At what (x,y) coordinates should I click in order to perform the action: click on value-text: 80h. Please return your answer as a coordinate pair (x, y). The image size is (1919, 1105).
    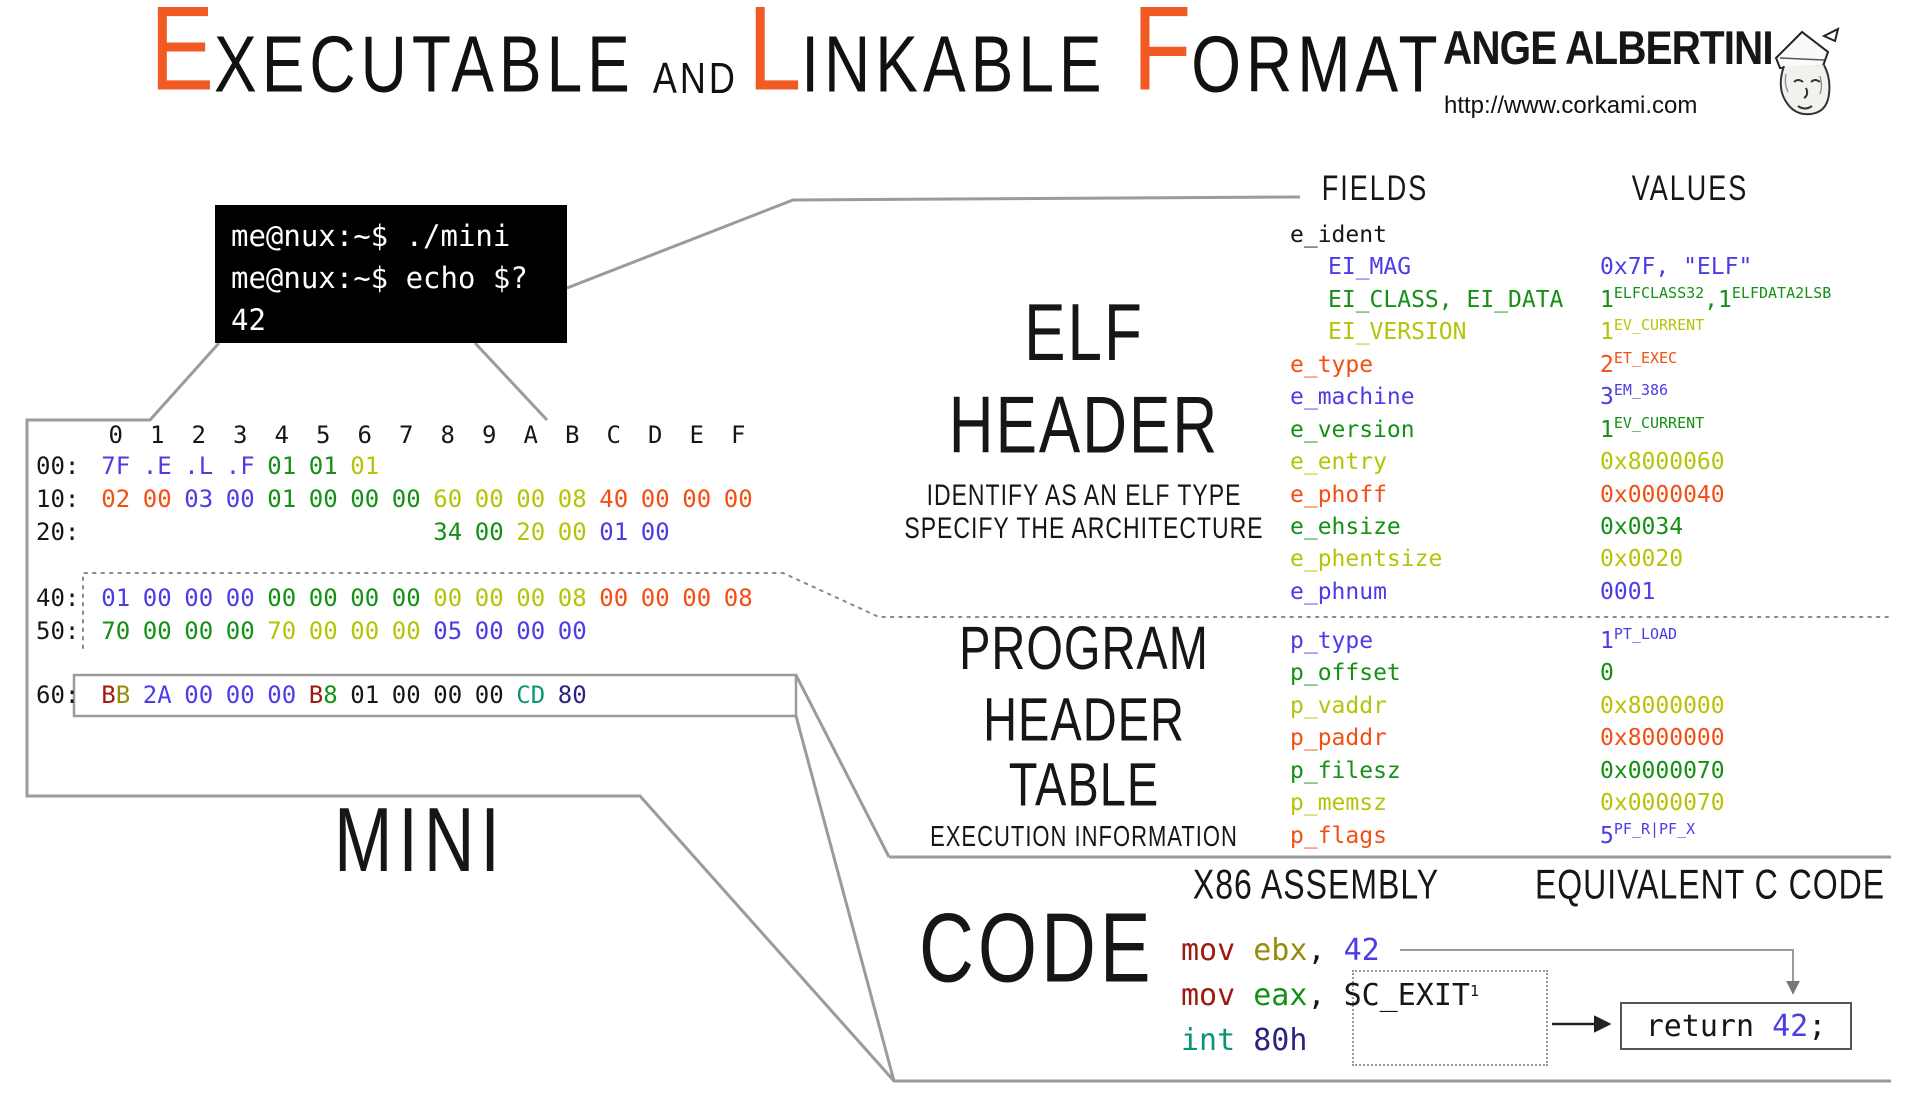
    Looking at the image, I should click on (1280, 1040).